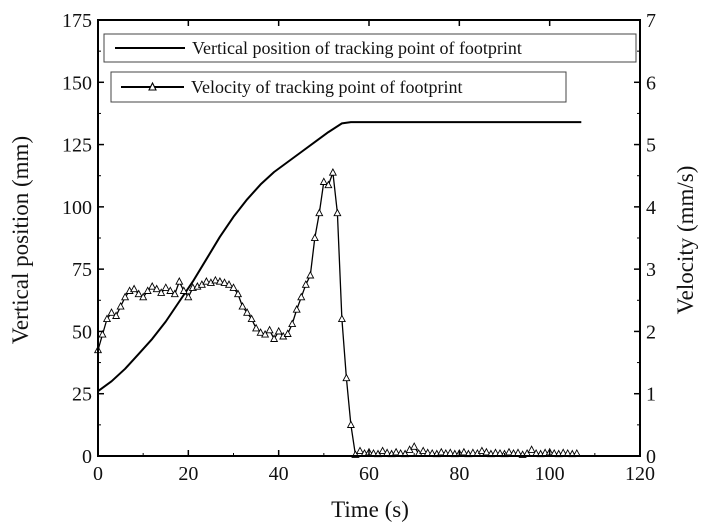  I want to click on legend-box-velocity, so click(338, 87).